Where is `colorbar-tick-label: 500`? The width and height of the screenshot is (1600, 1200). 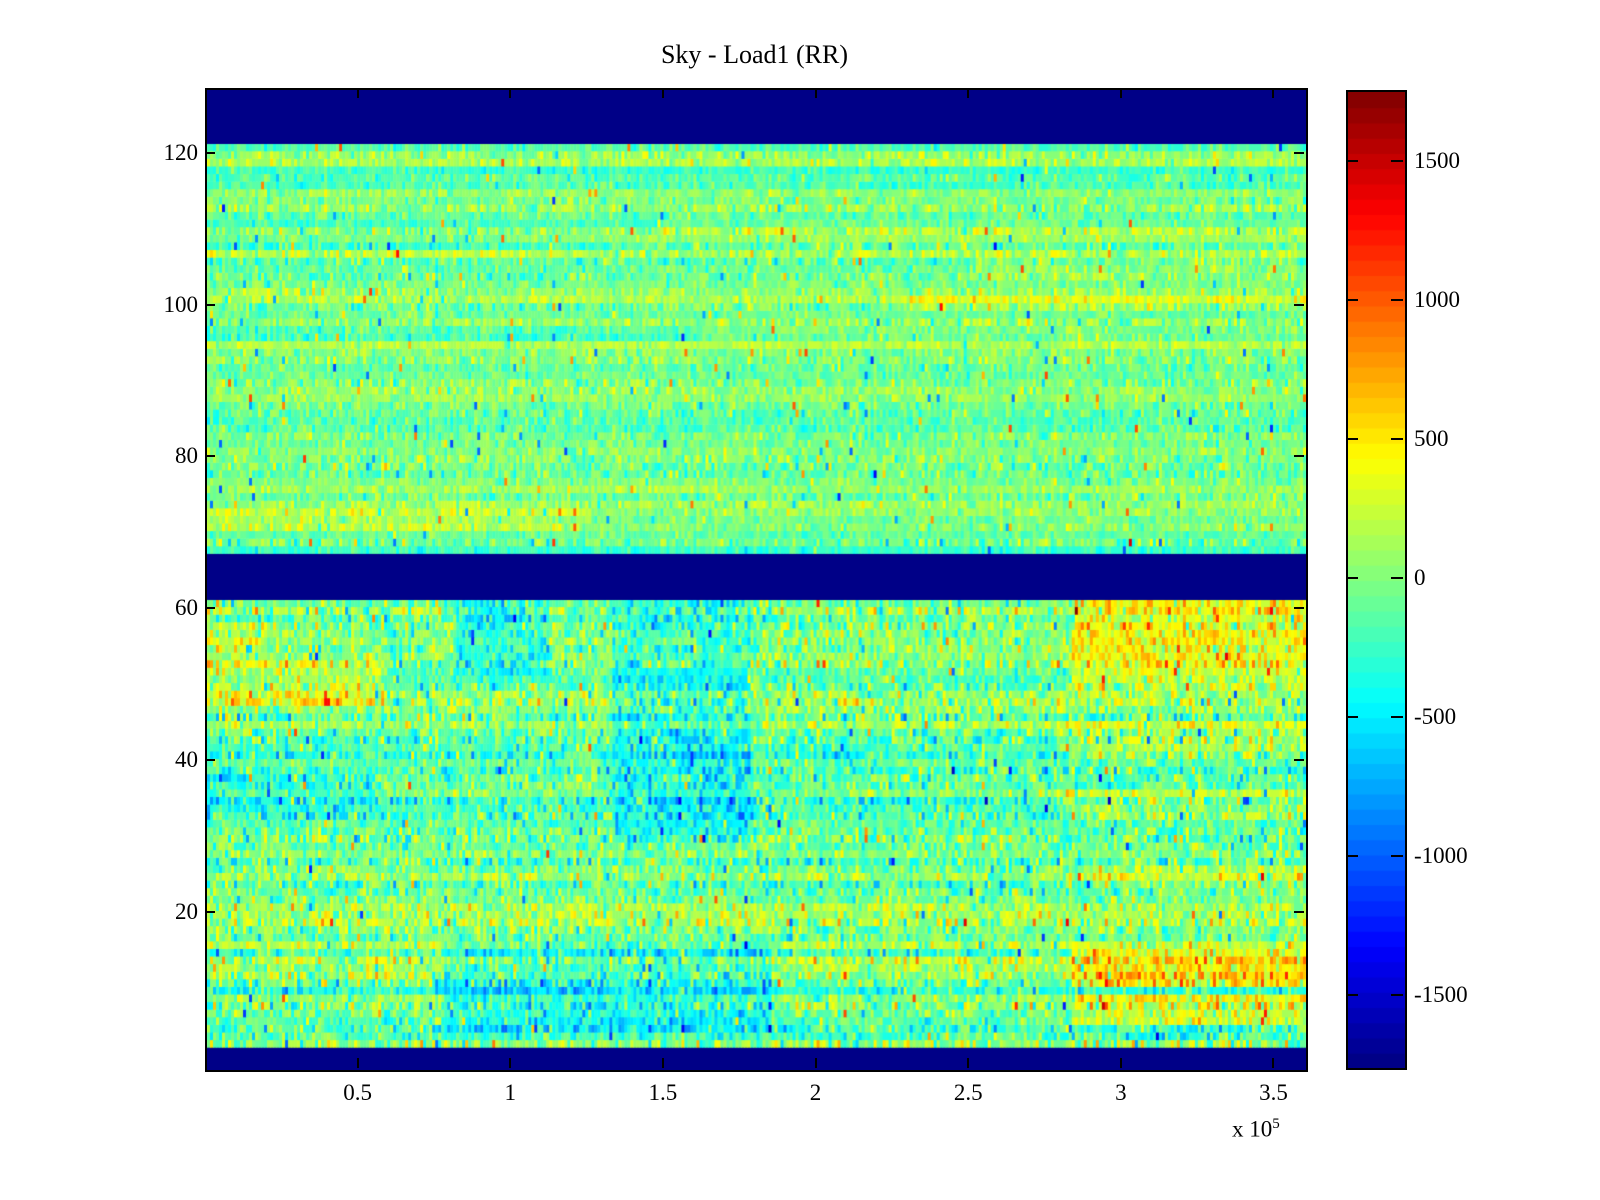 colorbar-tick-label: 500 is located at coordinates (1431, 438).